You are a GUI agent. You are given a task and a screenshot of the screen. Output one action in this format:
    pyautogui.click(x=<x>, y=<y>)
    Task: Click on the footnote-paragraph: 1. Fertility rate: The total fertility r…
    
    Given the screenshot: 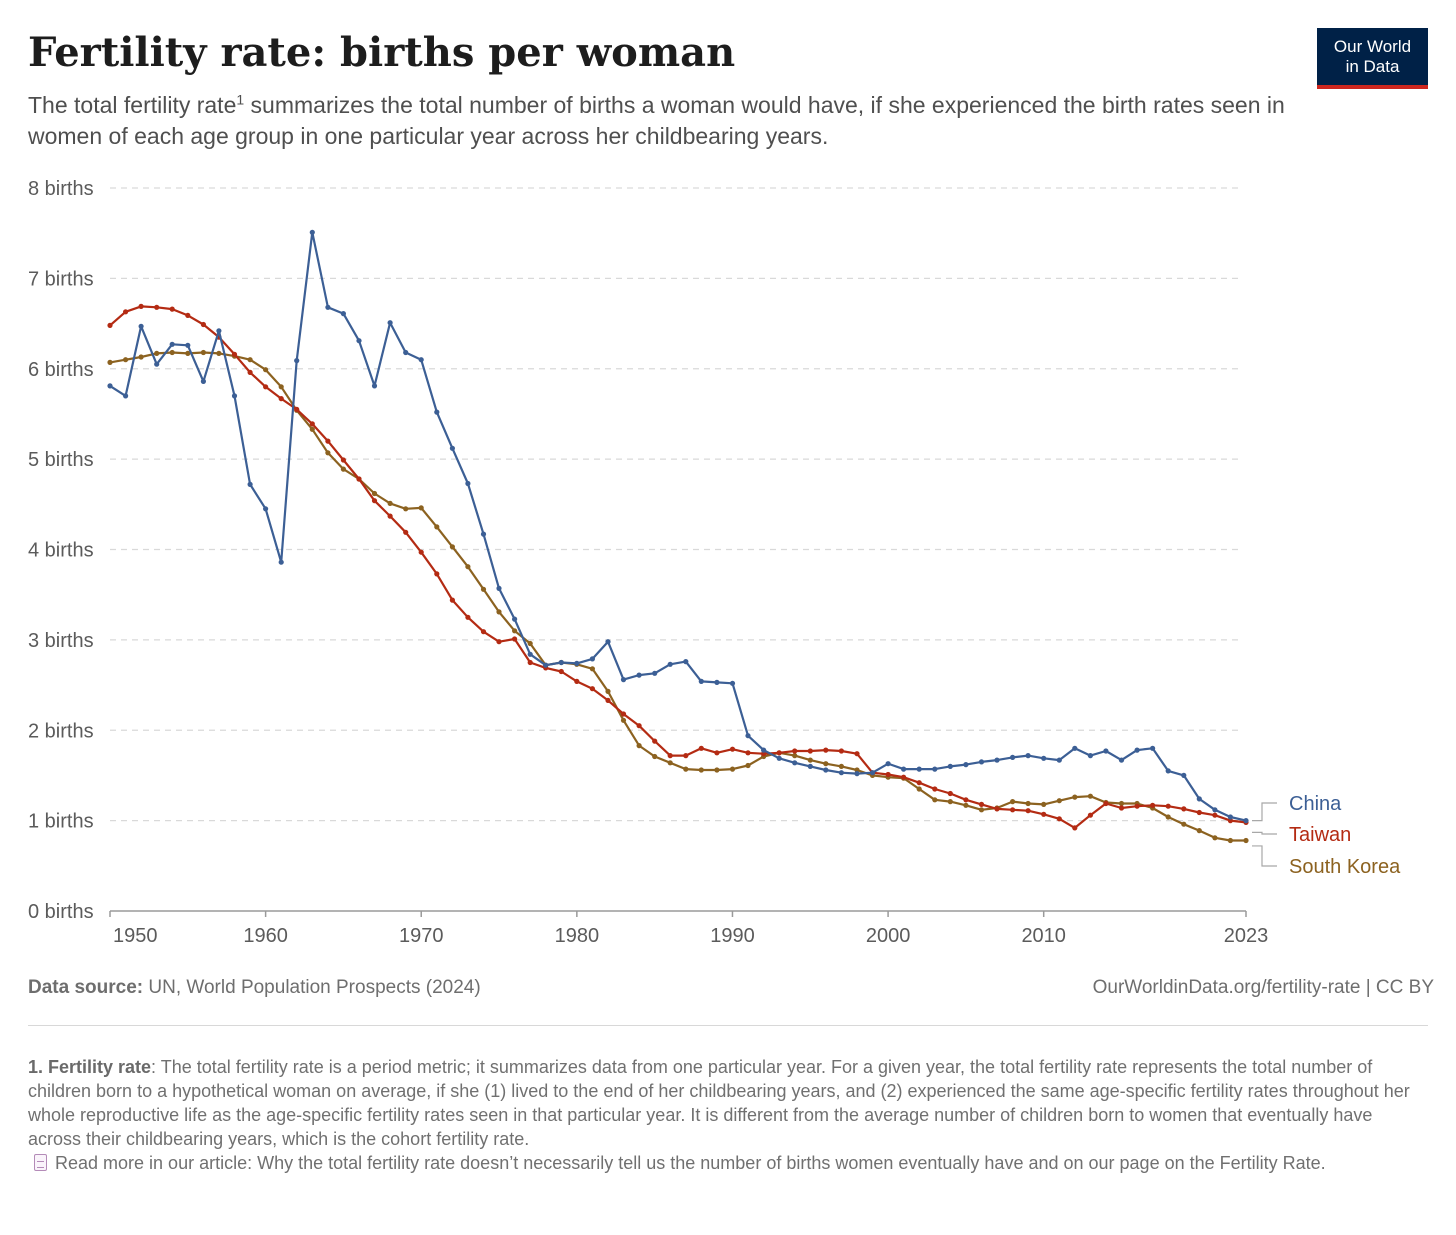 What is the action you would take?
    pyautogui.click(x=725, y=1103)
    